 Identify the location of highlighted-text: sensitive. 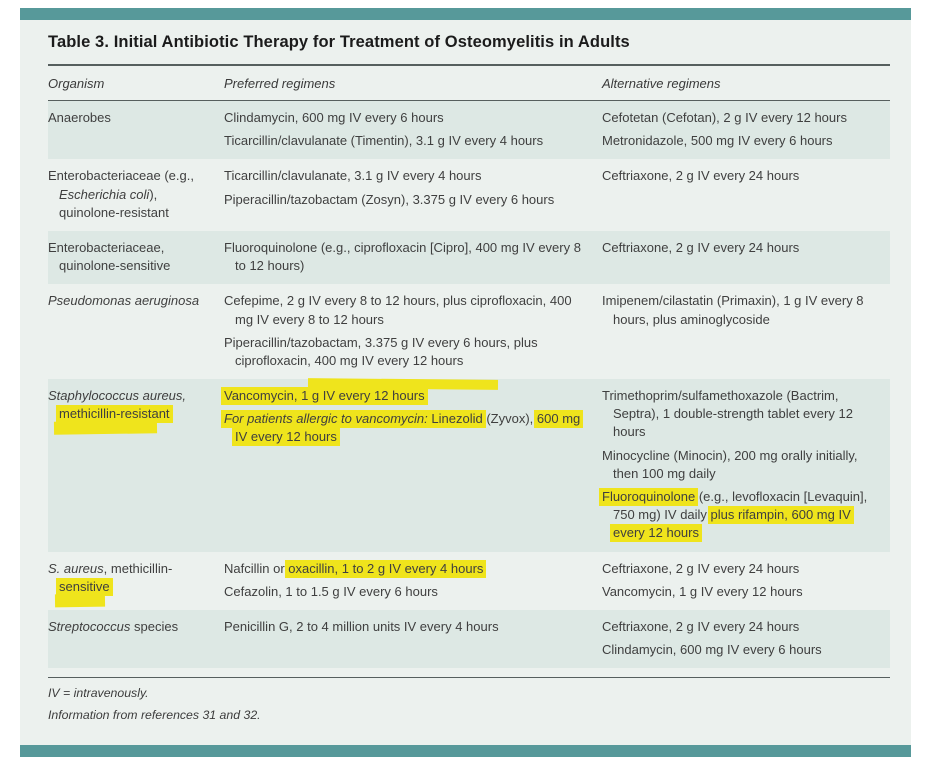
(84, 586).